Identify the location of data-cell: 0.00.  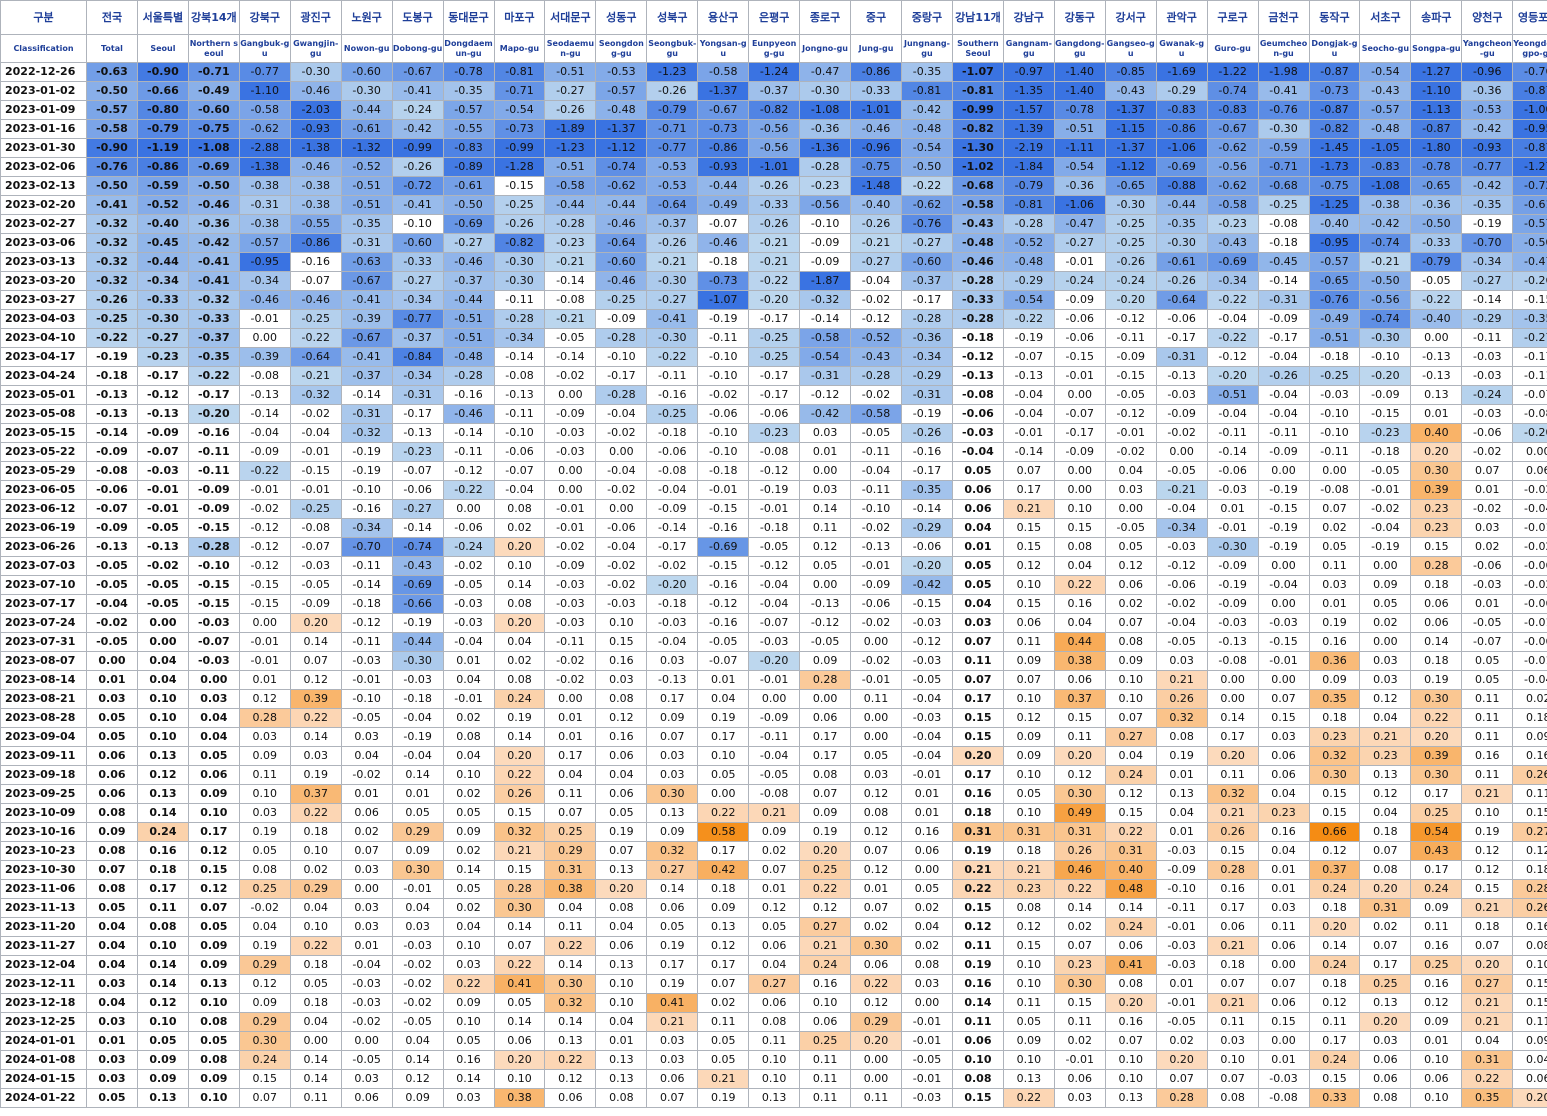
(1181, 452).